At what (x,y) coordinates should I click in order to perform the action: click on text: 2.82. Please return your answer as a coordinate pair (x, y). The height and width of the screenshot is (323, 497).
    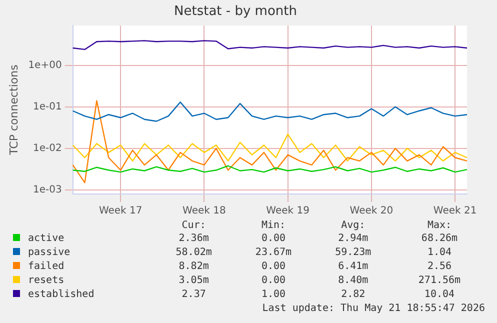
    Looking at the image, I should click on (353, 295).